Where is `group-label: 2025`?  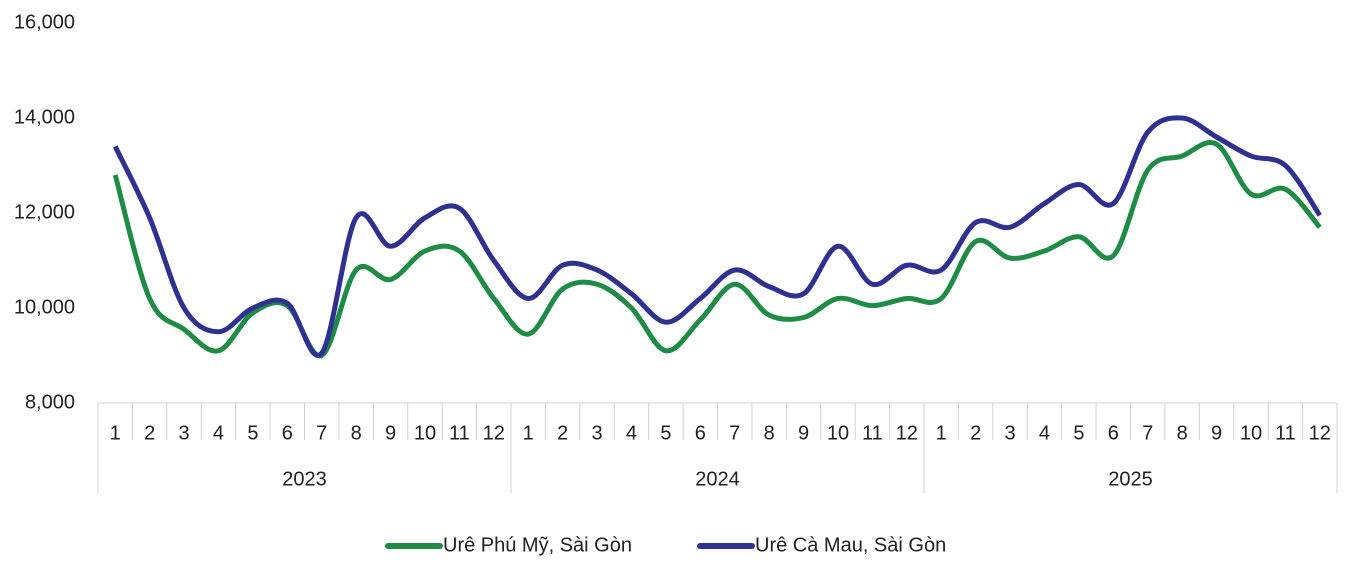
group-label: 2025 is located at coordinates (1130, 479).